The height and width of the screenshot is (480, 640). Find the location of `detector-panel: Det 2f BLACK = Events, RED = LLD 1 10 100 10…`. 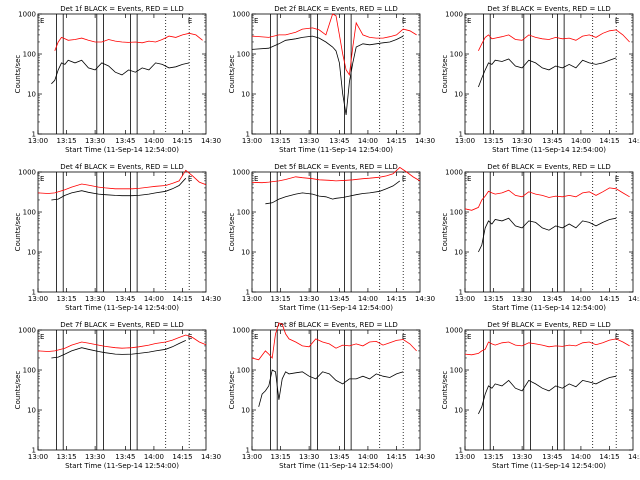

detector-panel: Det 2f BLACK = Events, RED = LLD 1 10 100 10… is located at coordinates (331, 79).